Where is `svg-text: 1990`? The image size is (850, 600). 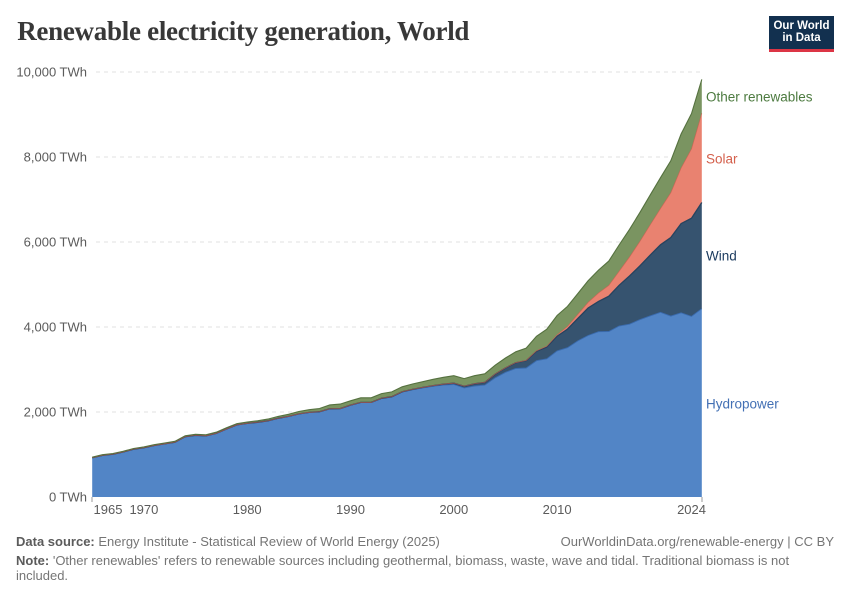
svg-text: 1990 is located at coordinates (350, 509).